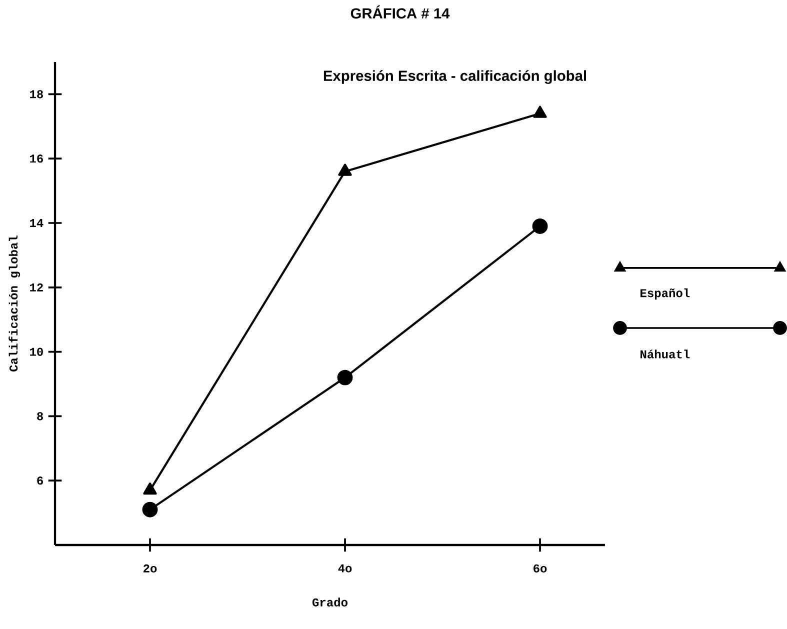 This screenshot has height=629, width=787. Describe the element at coordinates (37, 223) in the screenshot. I see `y-tick-label: 14` at that location.